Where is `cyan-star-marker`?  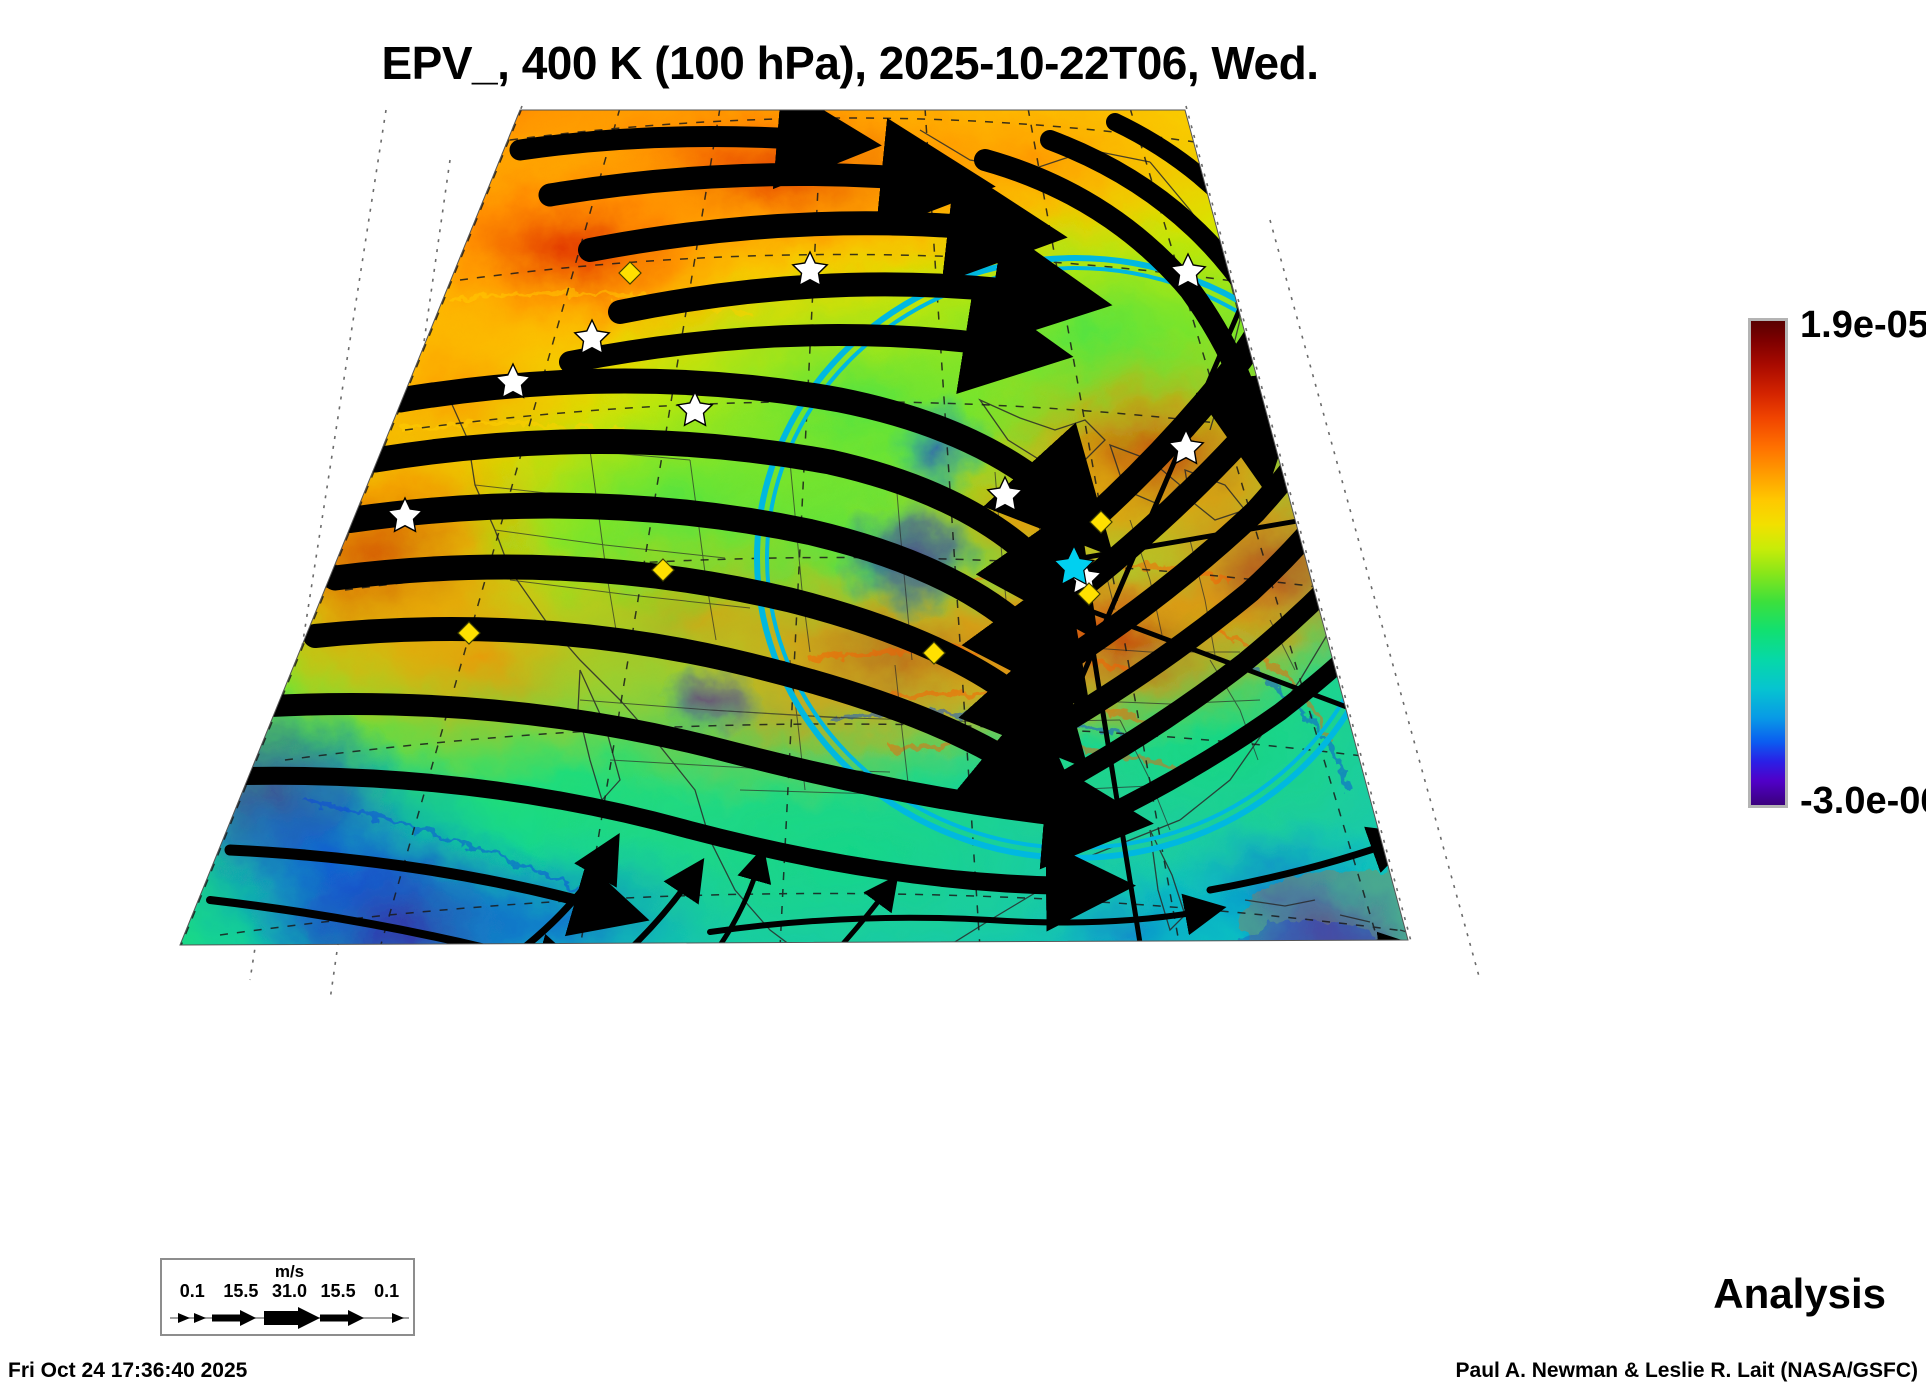
cyan-star-marker is located at coordinates (1074, 565).